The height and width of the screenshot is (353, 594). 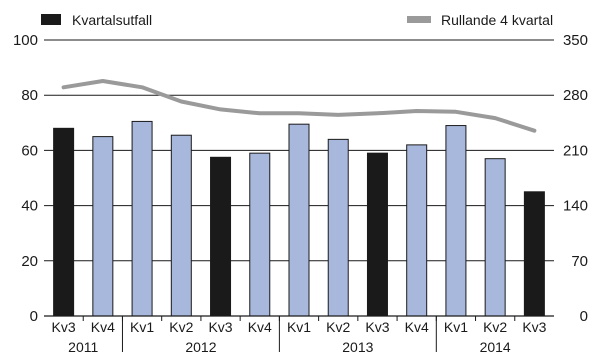 What do you see at coordinates (112, 20) in the screenshot?
I see `legend-bar-label: Kvartalsutfall` at bounding box center [112, 20].